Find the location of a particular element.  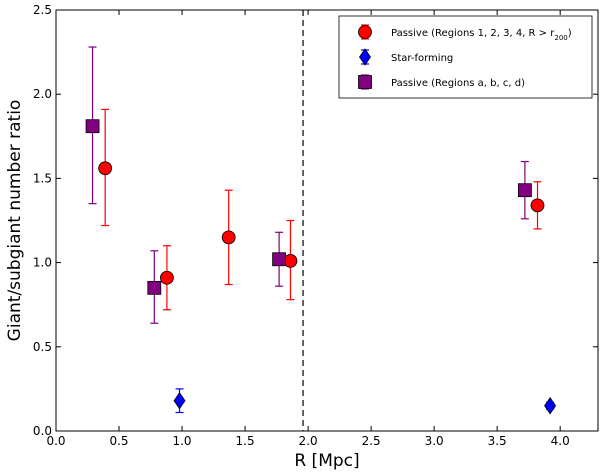

x-tick-label: 3.0 is located at coordinates (434, 441).